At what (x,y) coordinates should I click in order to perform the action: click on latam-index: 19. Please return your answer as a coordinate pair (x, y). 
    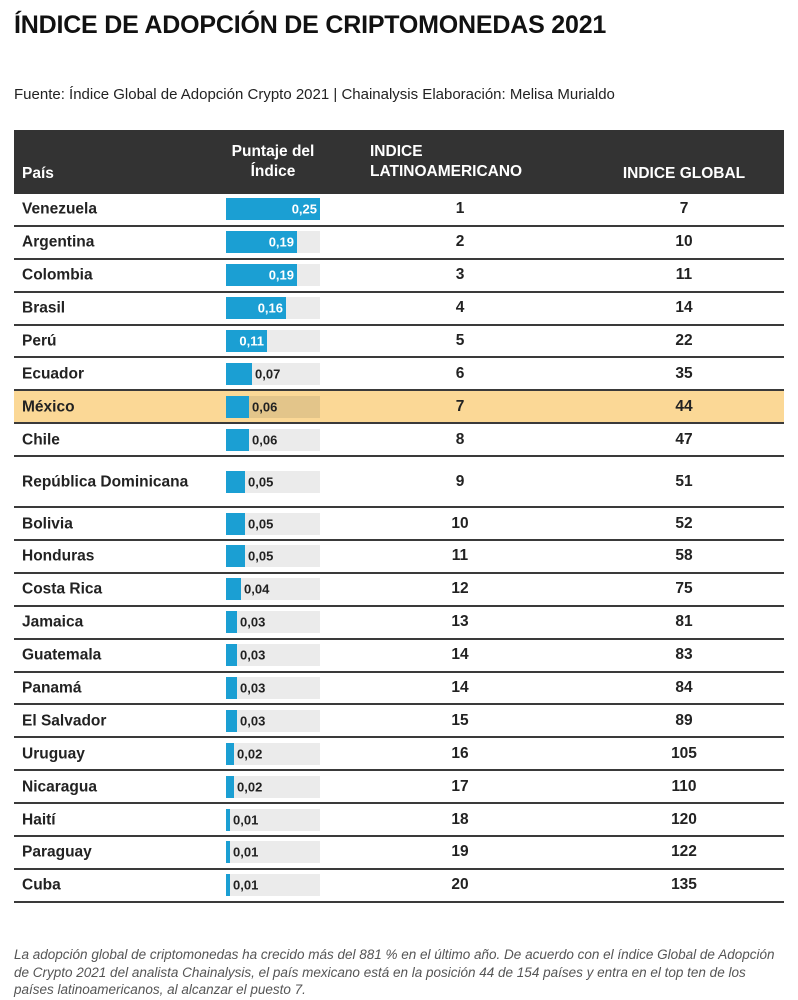
    Looking at the image, I should click on (460, 852).